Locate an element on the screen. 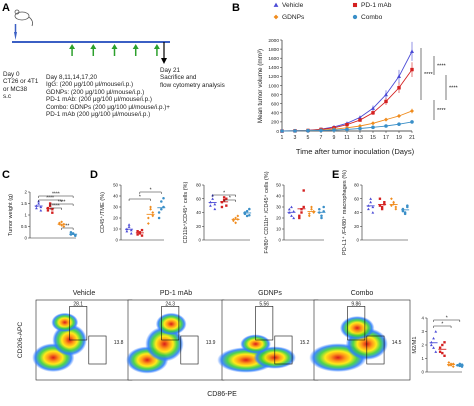  panel-letter-b: B is located at coordinates (236, 8).